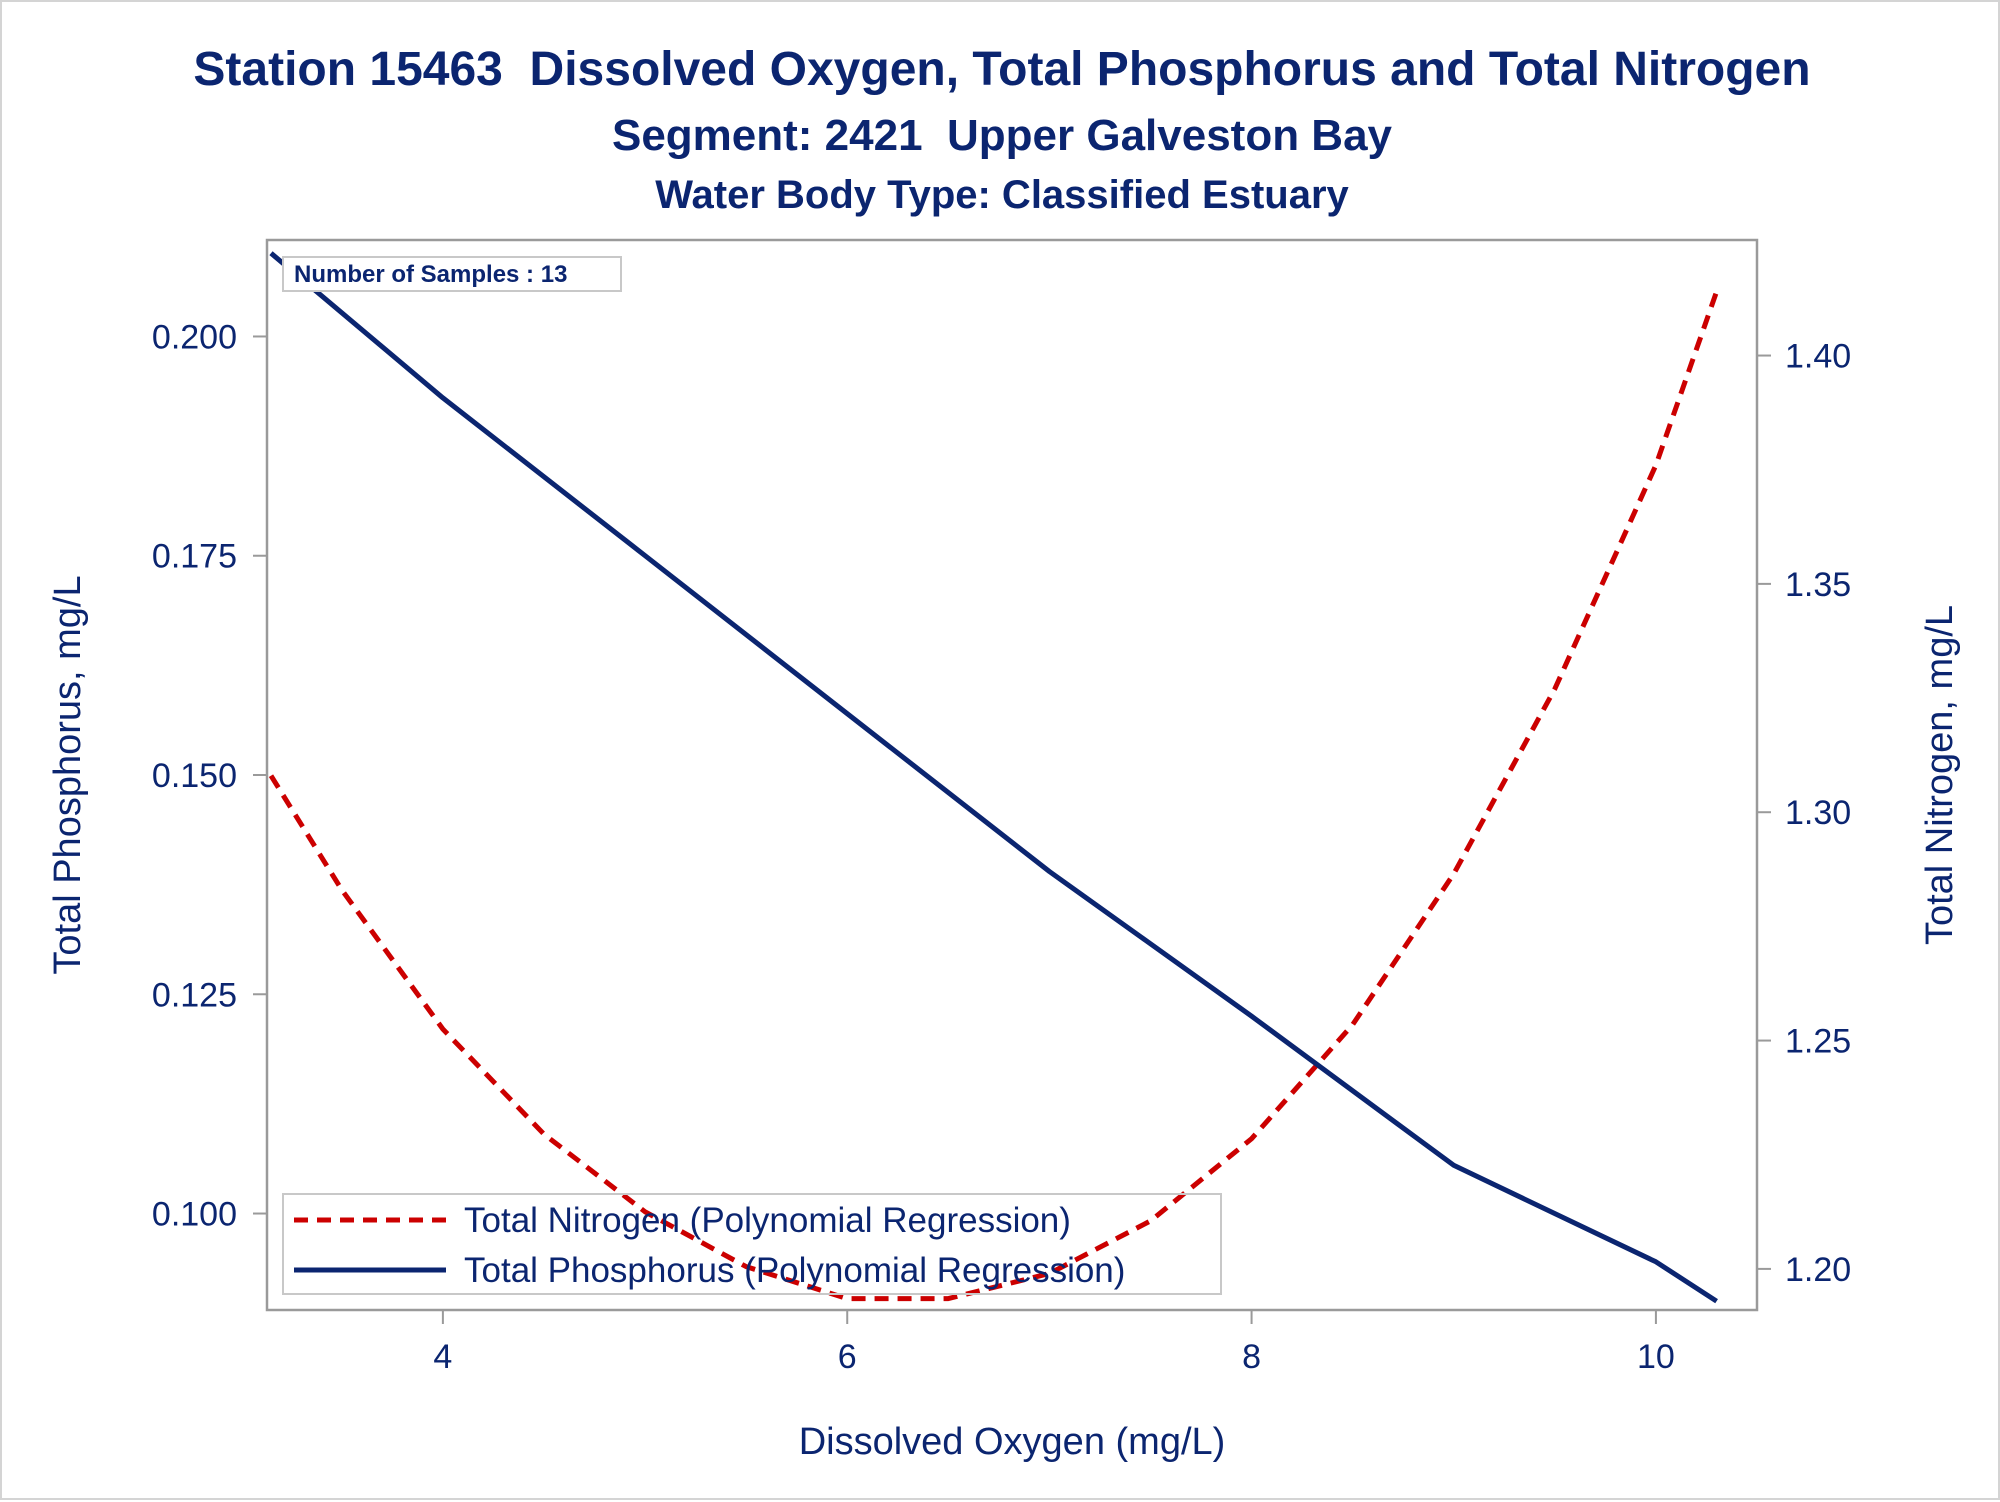  What do you see at coordinates (1002, 195) in the screenshot?
I see `chart-subtitle-2: Water Body Type: Classified Estuary` at bounding box center [1002, 195].